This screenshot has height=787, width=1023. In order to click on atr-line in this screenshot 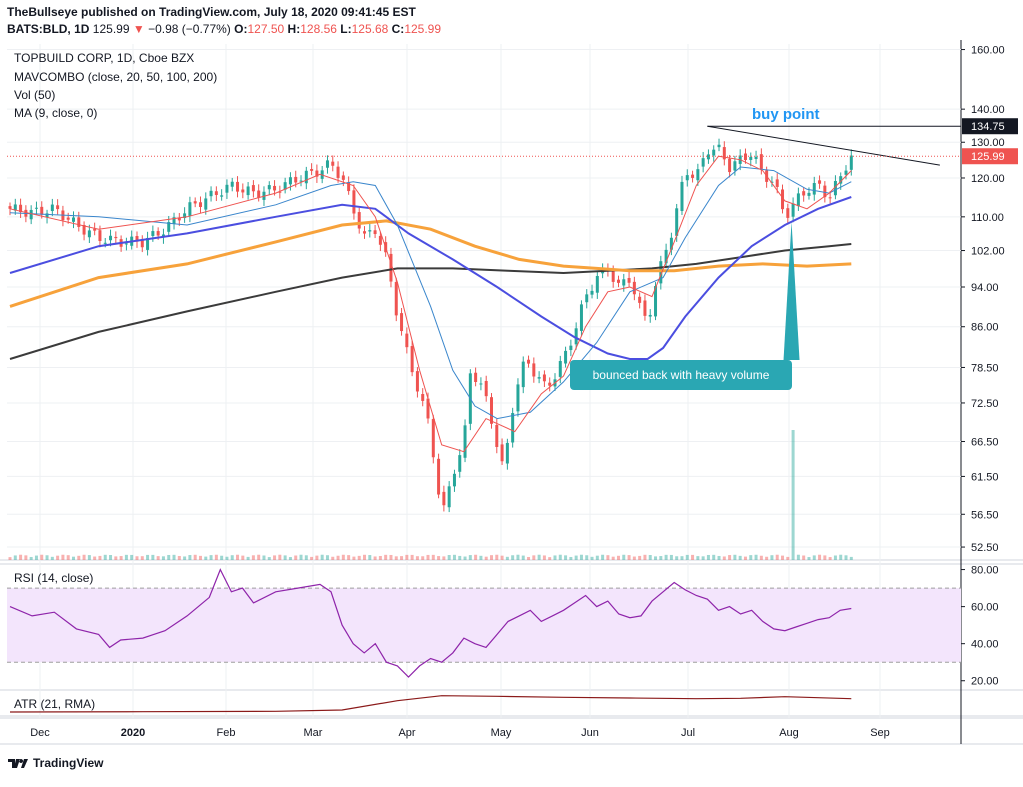, I will do `click(430, 704)`.